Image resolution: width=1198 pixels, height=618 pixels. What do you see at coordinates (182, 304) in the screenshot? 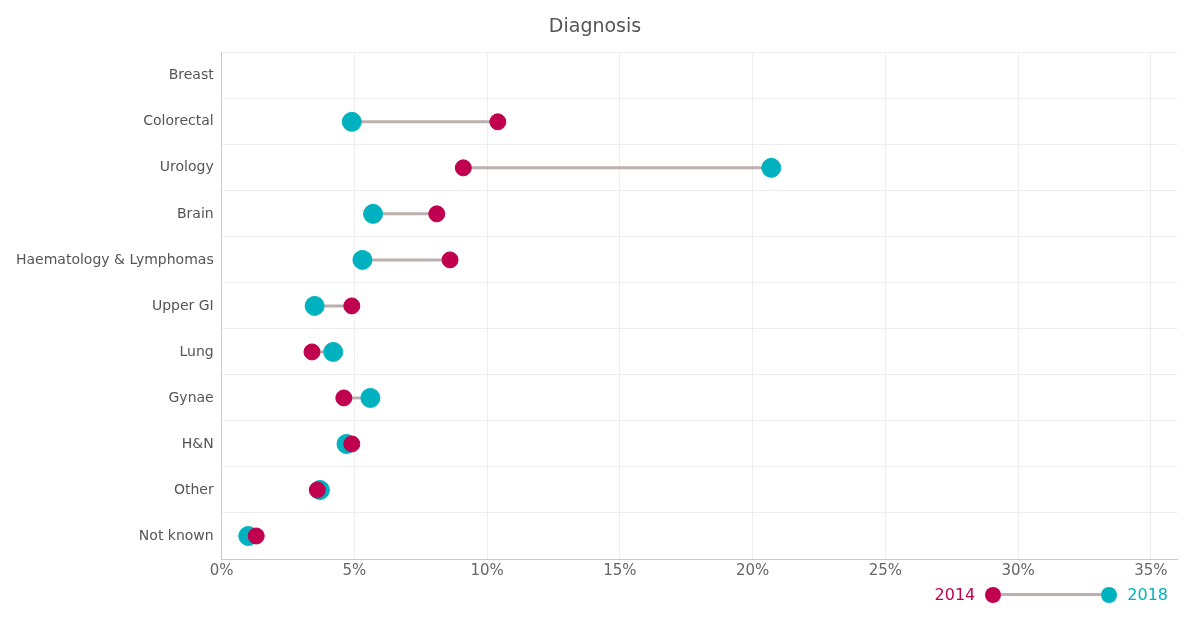
I see `y-tick-label: Upper GI` at bounding box center [182, 304].